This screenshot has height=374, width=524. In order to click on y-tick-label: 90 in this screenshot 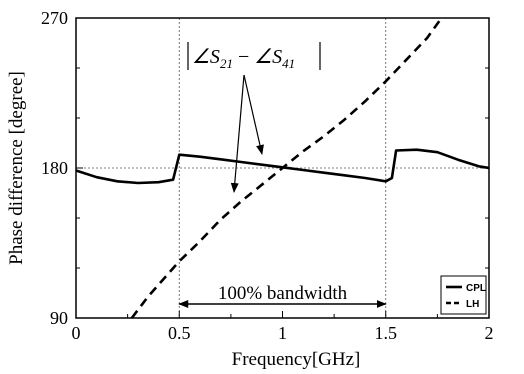, I will do `click(59, 318)`.